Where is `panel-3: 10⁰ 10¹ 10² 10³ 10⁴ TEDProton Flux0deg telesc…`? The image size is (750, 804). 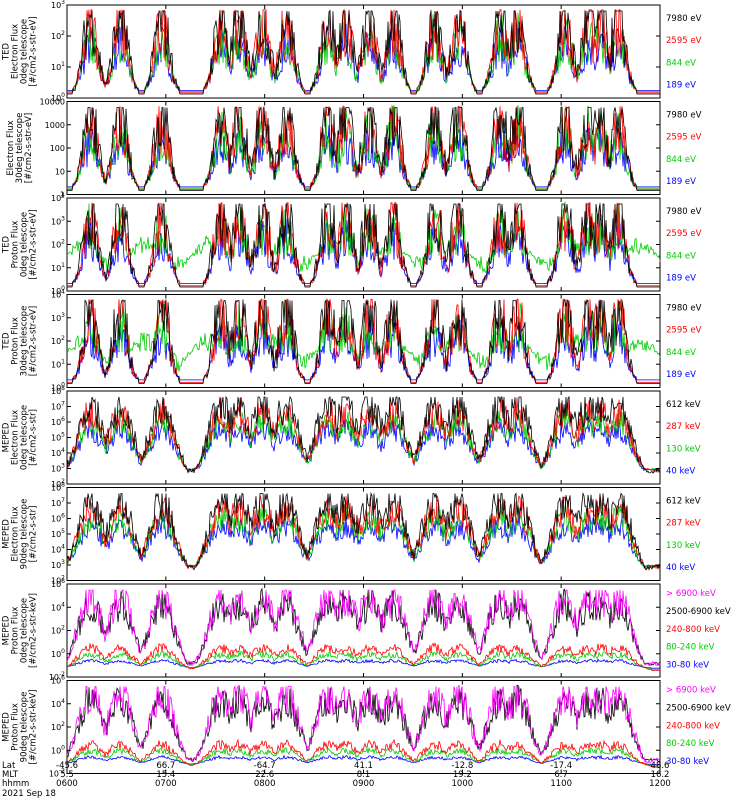 panel-3: 10⁰ 10¹ 10² 10³ 10⁴ TEDProton Flux0deg telesc… is located at coordinates (352, 244).